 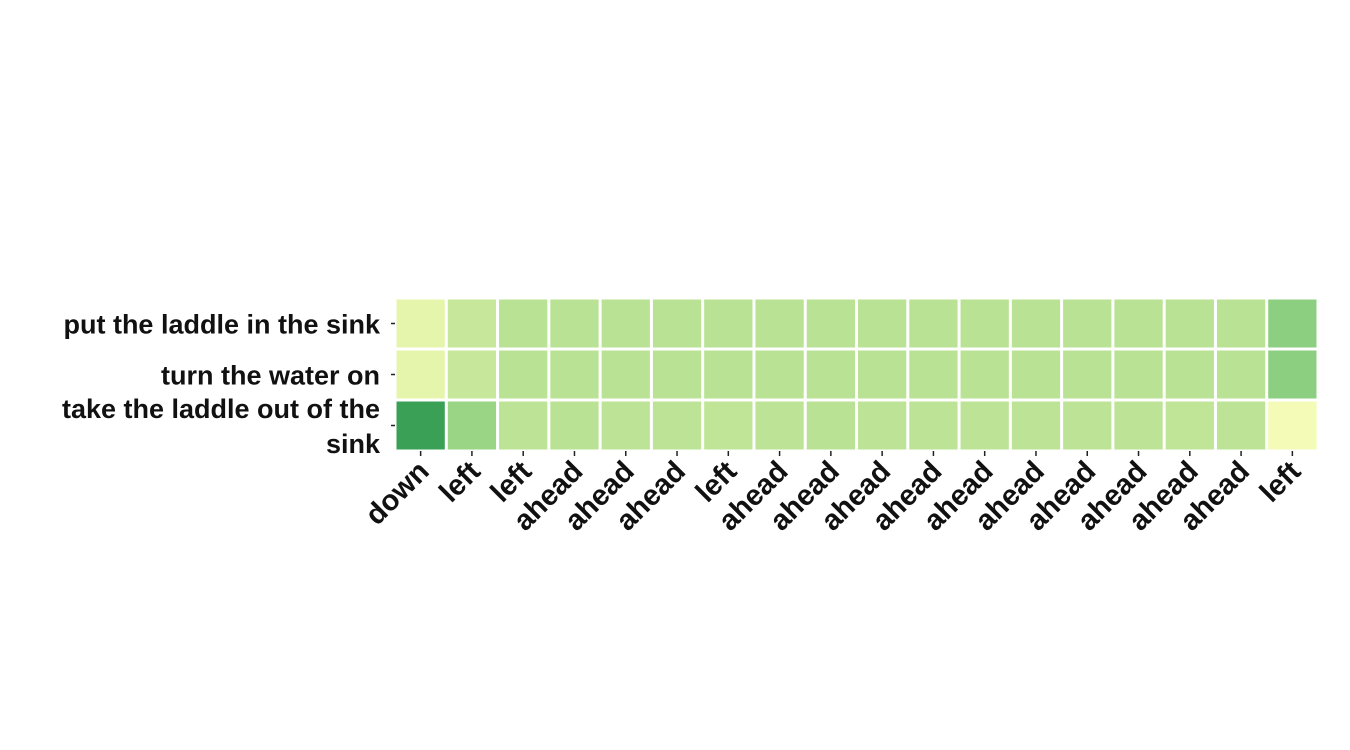 I want to click on heatmap-cells, so click(x=856, y=374).